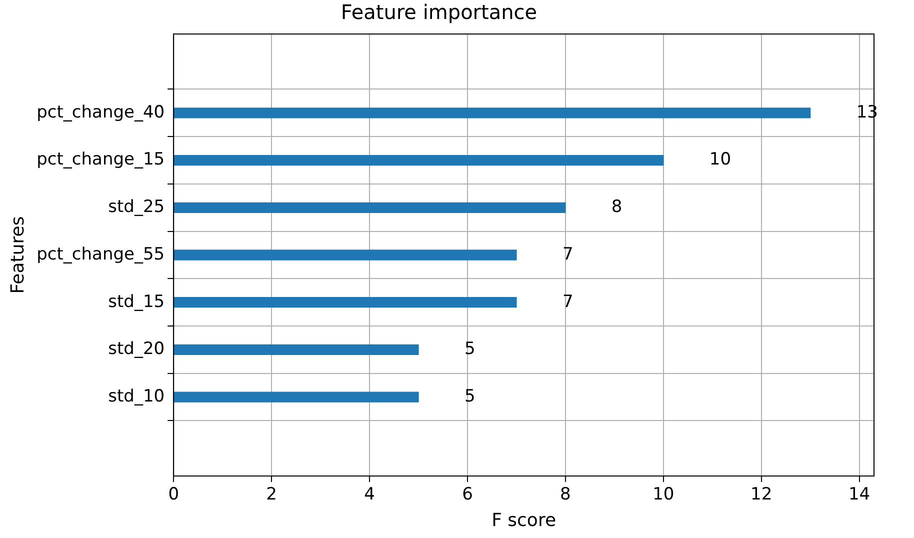 The height and width of the screenshot is (538, 914). I want to click on x-tick-label: 6, so click(467, 494).